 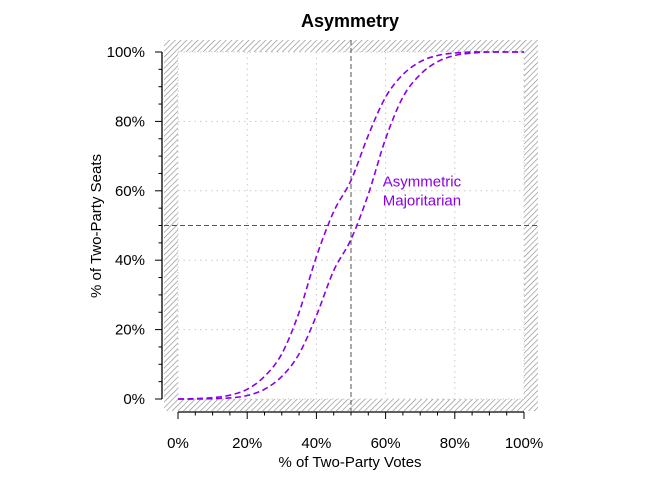 I want to click on x-tick-label-3: 60%, so click(x=386, y=443).